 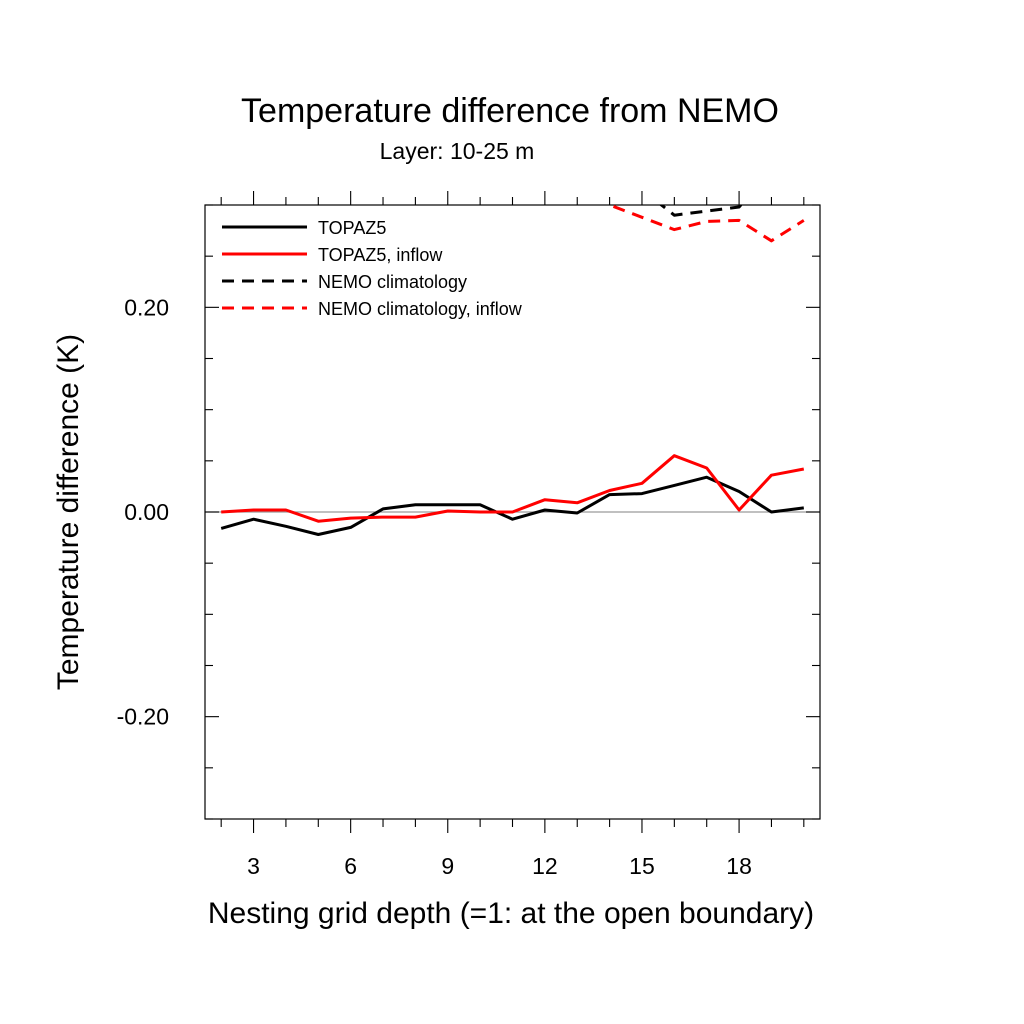 I want to click on y-axis-label: Temperature difference (K), so click(x=68, y=512).